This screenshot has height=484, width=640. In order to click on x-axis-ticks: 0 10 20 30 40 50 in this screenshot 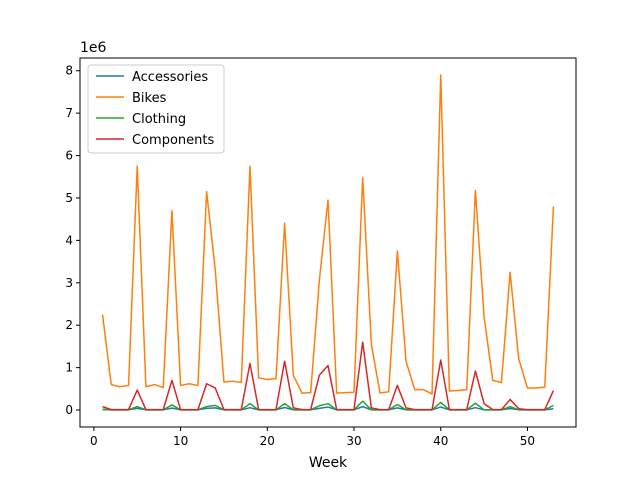, I will do `click(312, 437)`.